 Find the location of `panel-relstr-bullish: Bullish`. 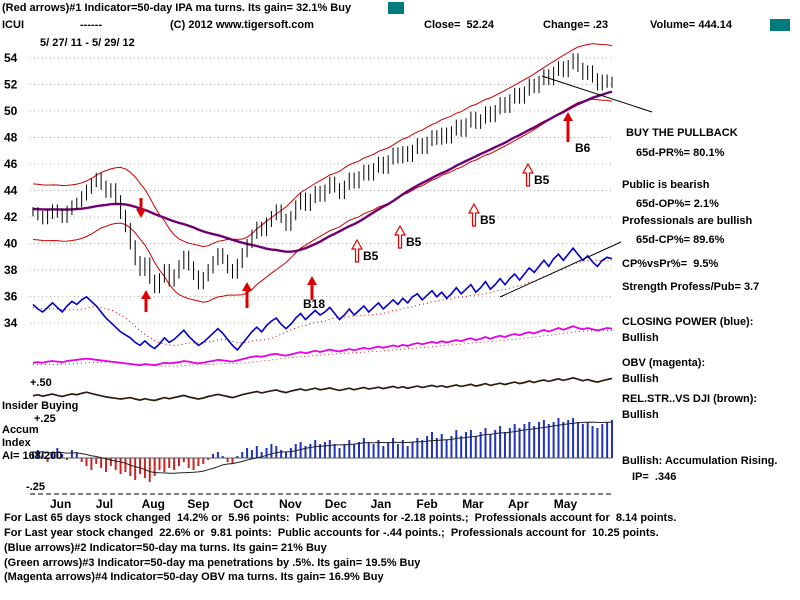

panel-relstr-bullish: Bullish is located at coordinates (640, 415).